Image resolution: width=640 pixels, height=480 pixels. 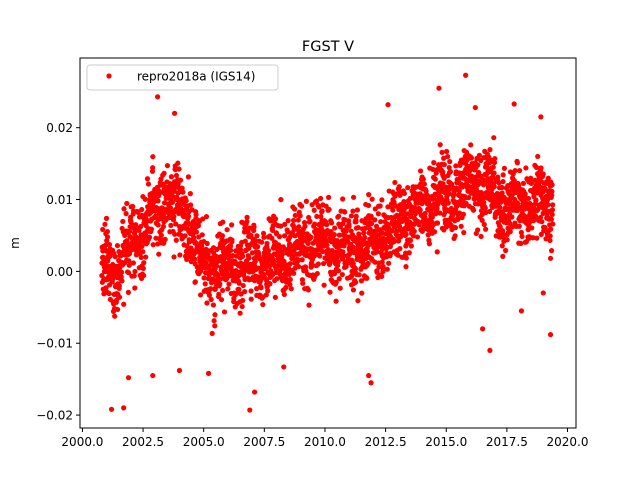 What do you see at coordinates (182, 77) in the screenshot?
I see `legend-box` at bounding box center [182, 77].